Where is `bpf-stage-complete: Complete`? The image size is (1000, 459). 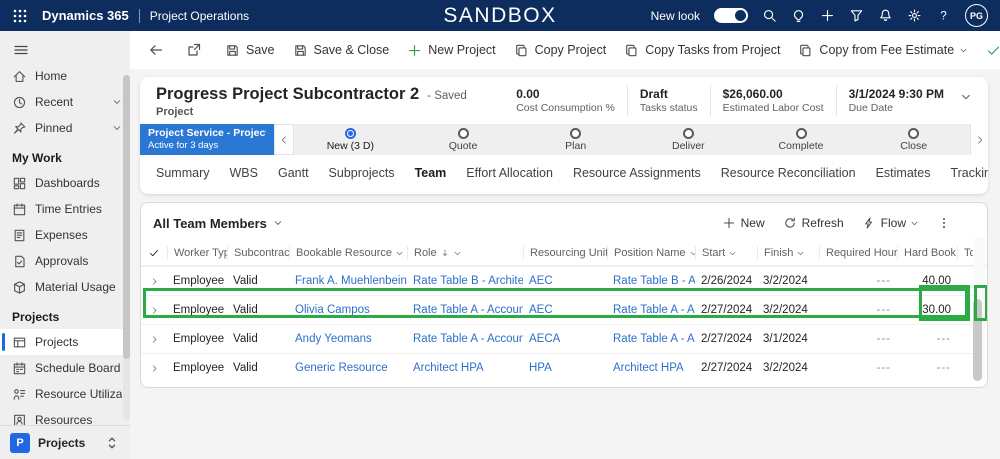
bpf-stage-complete: Complete is located at coordinates (801, 139).